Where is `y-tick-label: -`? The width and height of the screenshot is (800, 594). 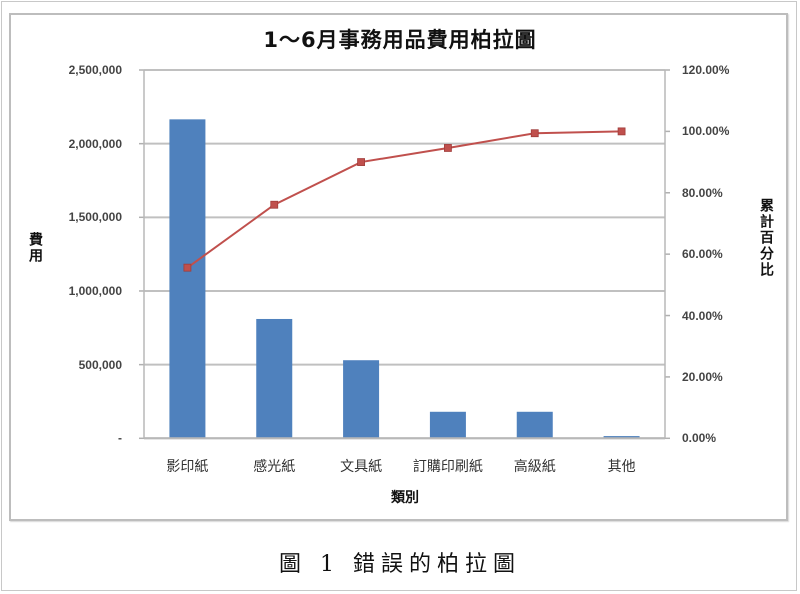 y-tick-label: - is located at coordinates (120, 438).